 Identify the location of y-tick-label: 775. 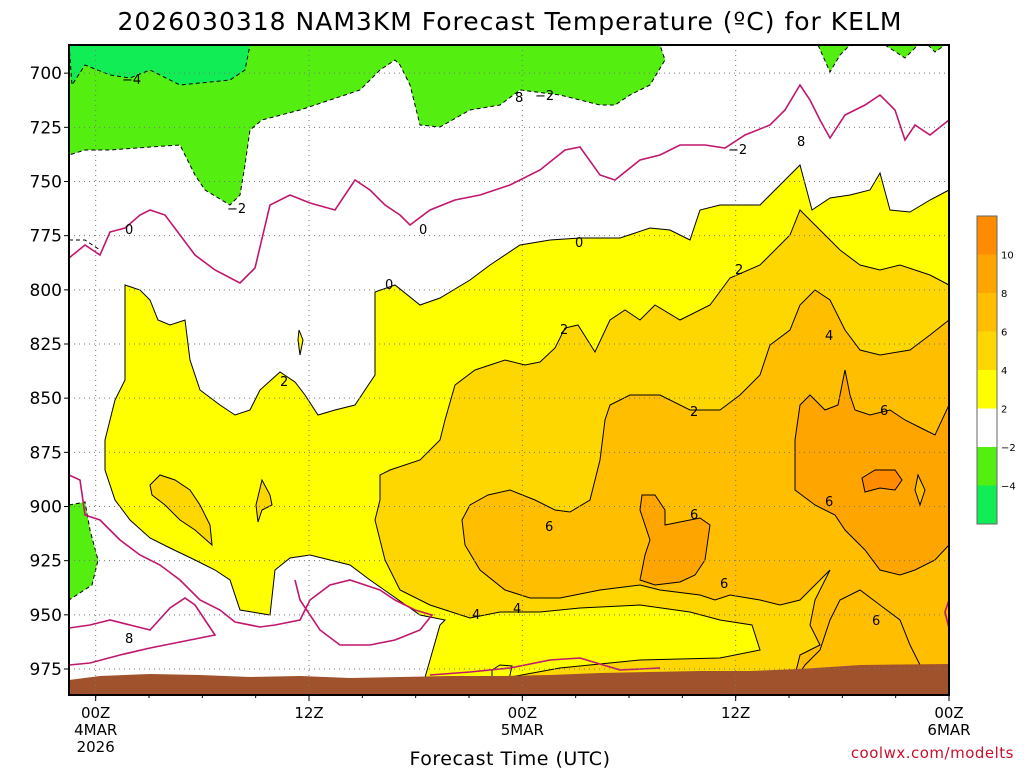
(46, 237).